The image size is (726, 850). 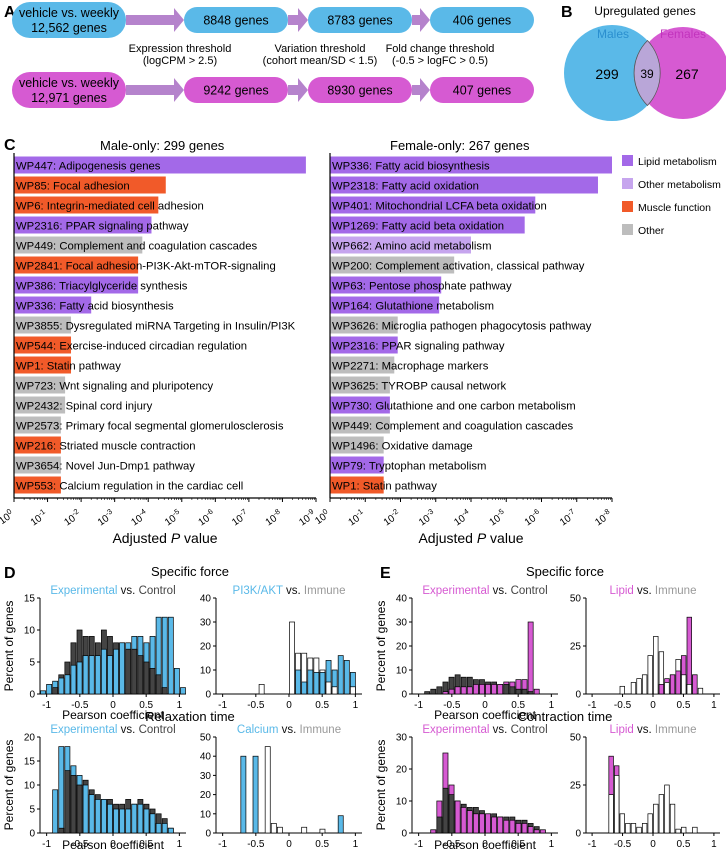 I want to click on panel-letter-d: D, so click(x=10, y=573).